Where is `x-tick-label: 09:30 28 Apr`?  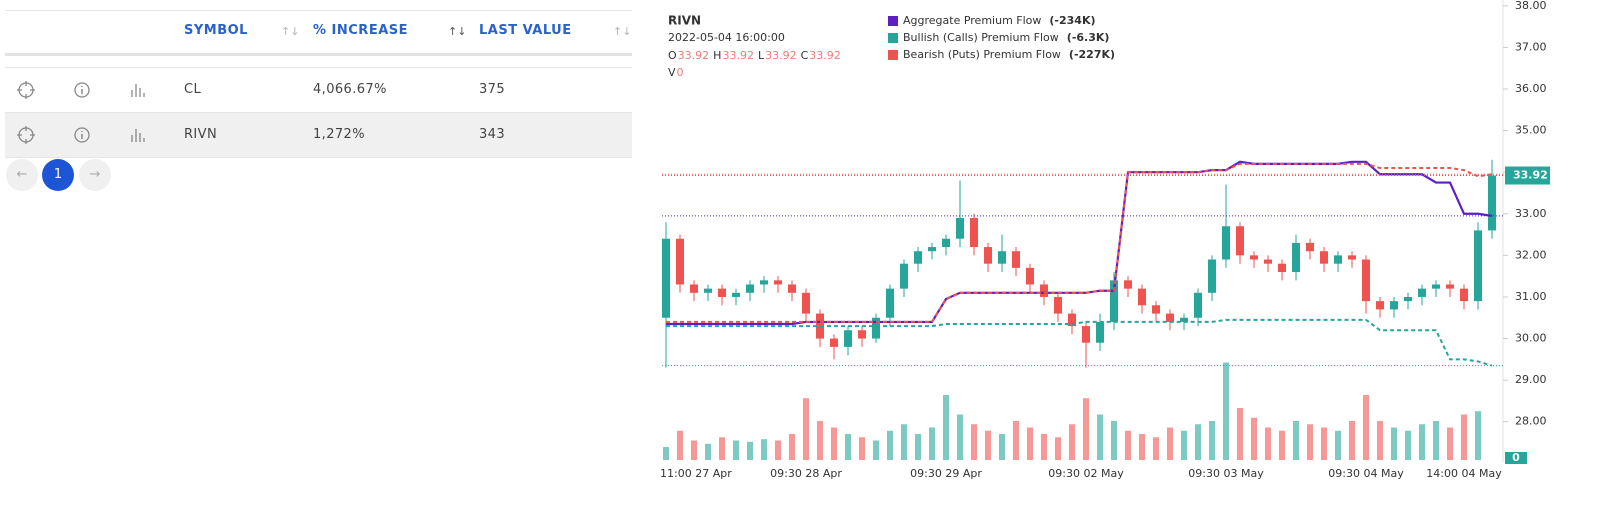 x-tick-label: 09:30 28 Apr is located at coordinates (806, 473).